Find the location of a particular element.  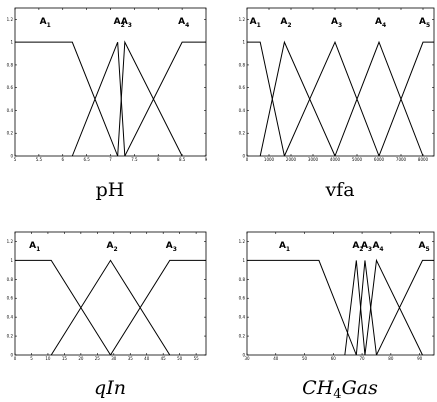

x-tick-label: 40 is located at coordinates (147, 358).